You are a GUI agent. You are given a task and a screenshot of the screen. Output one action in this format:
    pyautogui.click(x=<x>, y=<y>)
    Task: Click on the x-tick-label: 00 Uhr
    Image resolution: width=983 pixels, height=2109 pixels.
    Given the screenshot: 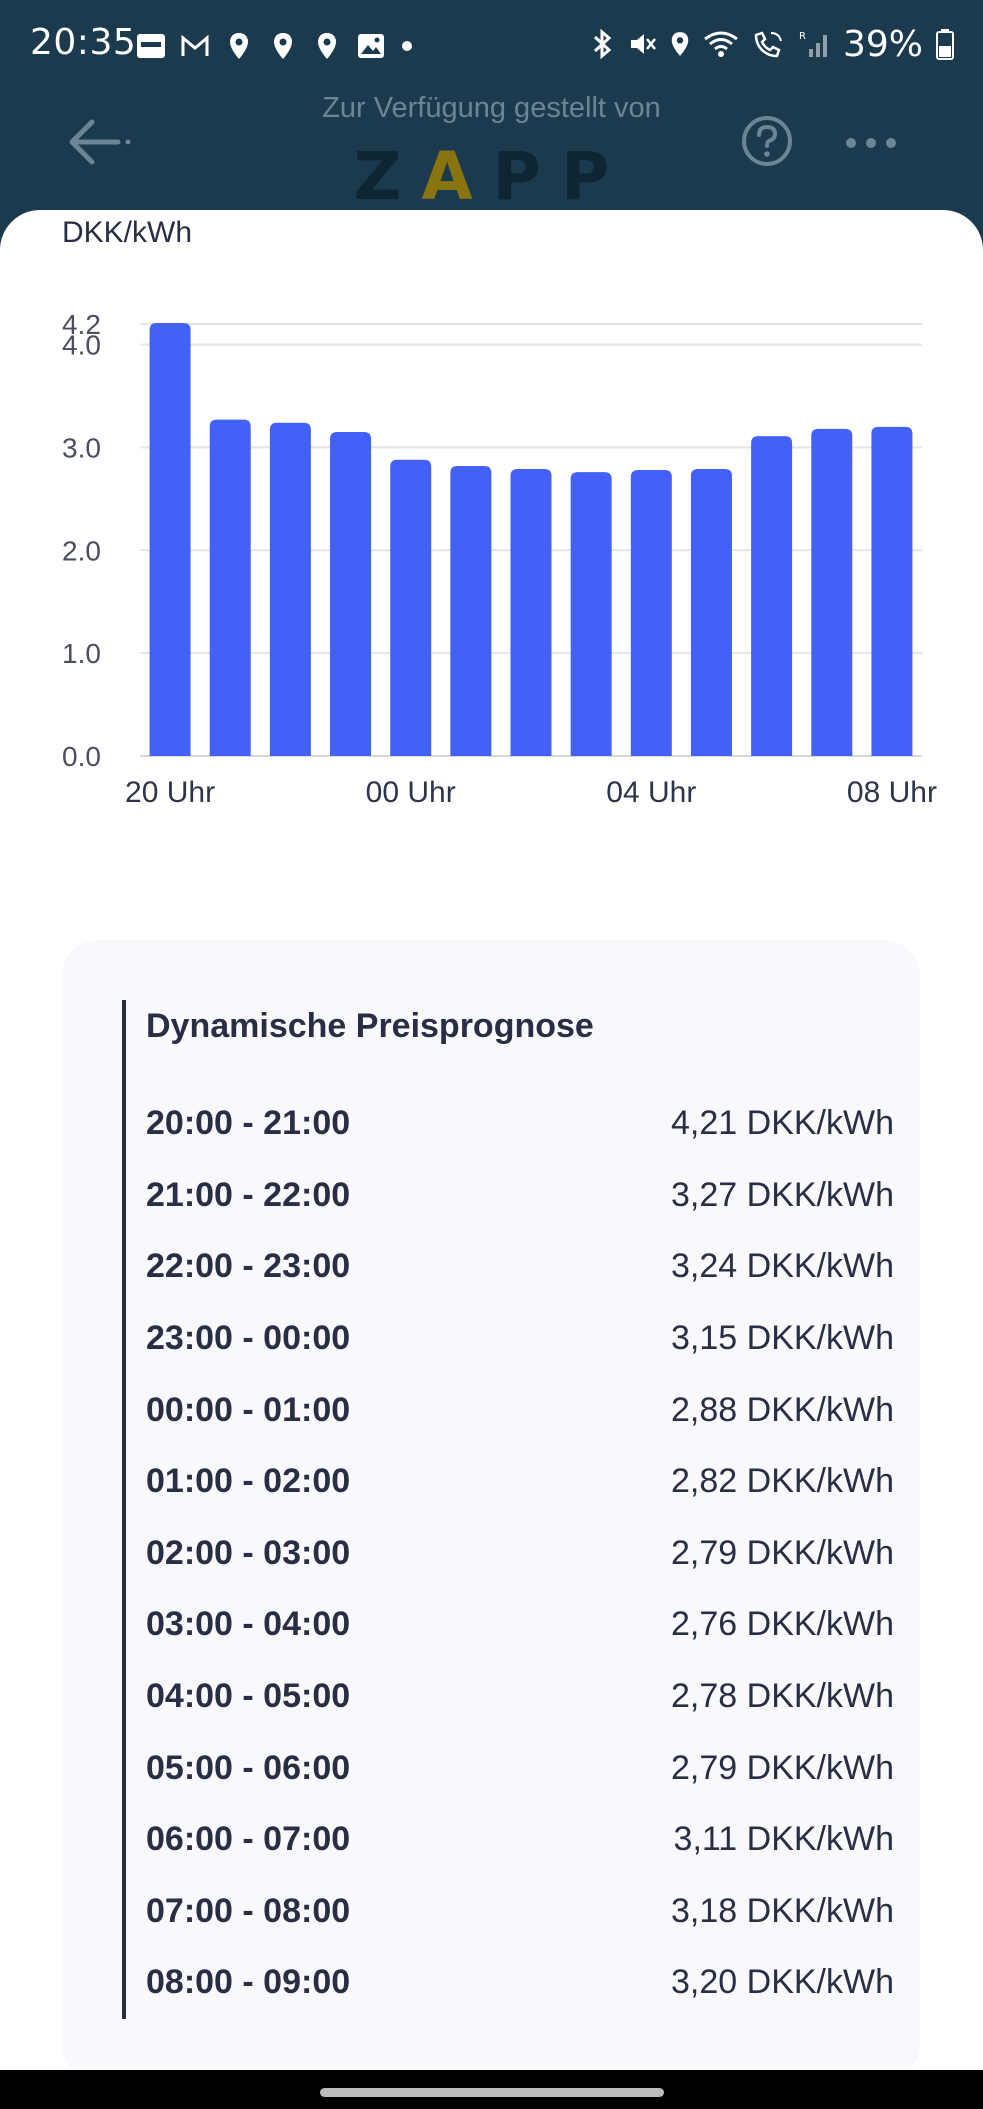 What is the action you would take?
    pyautogui.click(x=411, y=792)
    